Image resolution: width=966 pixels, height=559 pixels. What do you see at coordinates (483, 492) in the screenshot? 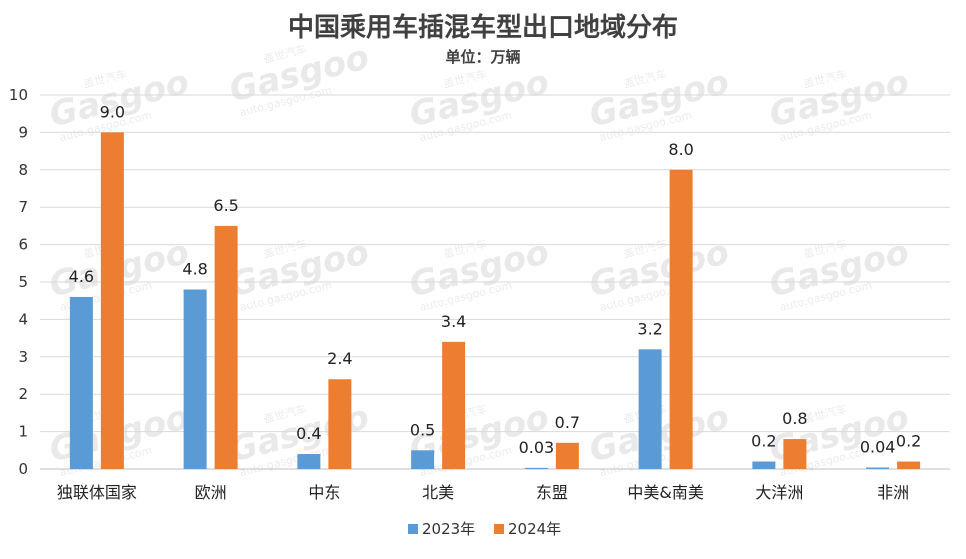
I see `x-axis: 独联体国家 欧洲 中东 北美 东盟 中美&南美 大洋洲 非洲` at bounding box center [483, 492].